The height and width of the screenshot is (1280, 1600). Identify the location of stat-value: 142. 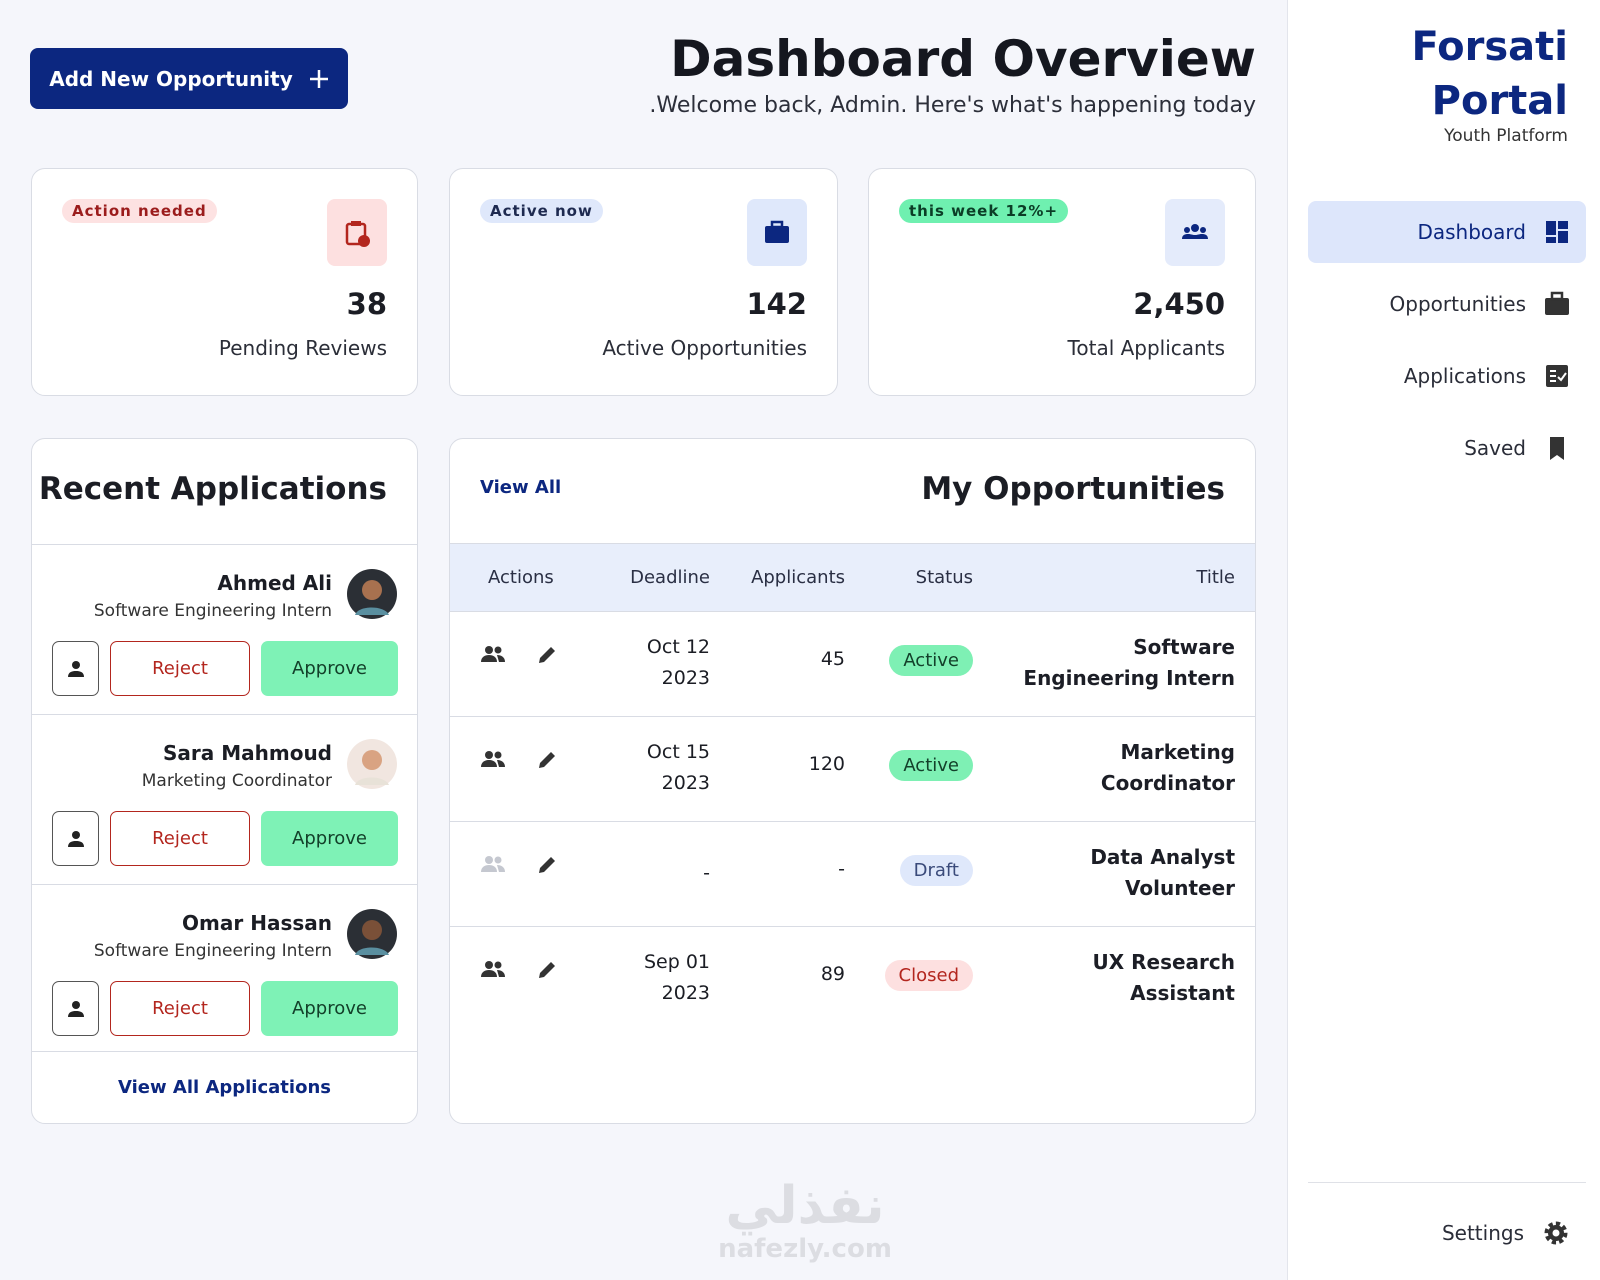
(776, 304).